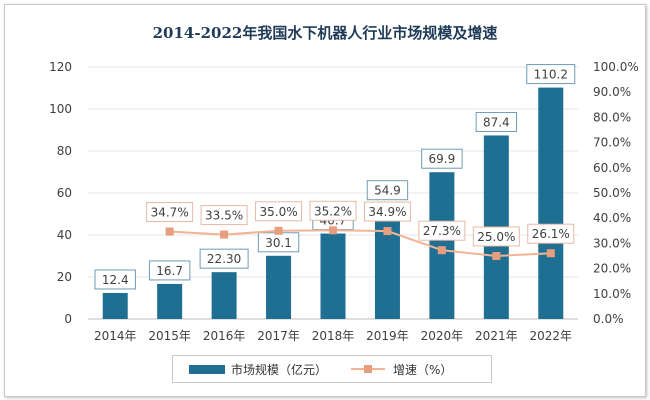 The image size is (650, 400). Describe the element at coordinates (68, 319) in the screenshot. I see `left-tick-label: 0` at that location.